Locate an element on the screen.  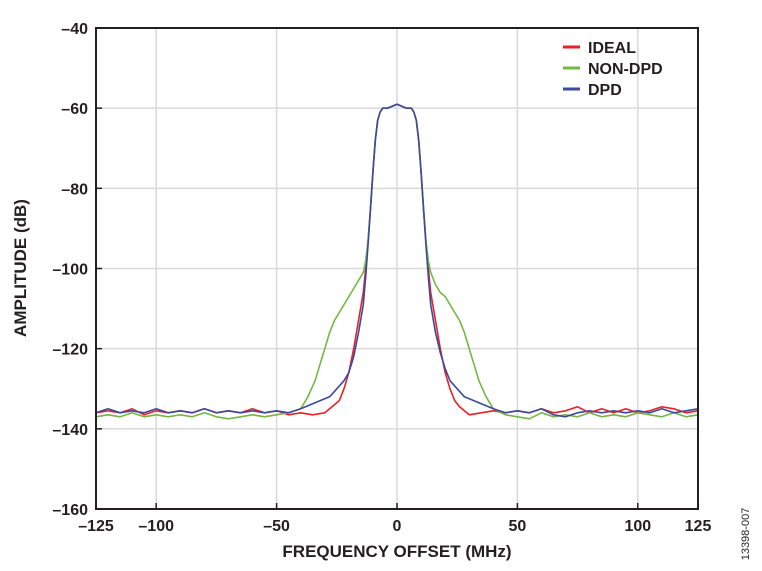
y-tick-label: –140 is located at coordinates (70, 430).